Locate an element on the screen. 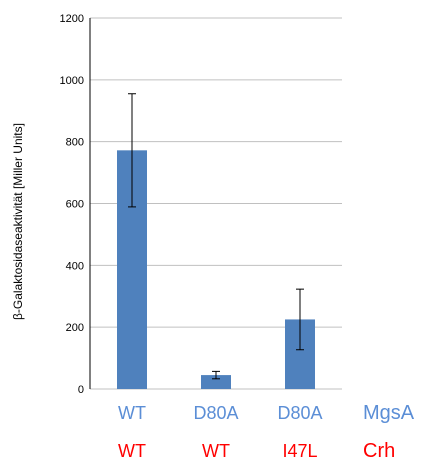  y-tick-labels: 0 200 400 600 800 1000 1200 is located at coordinates (72, 204).